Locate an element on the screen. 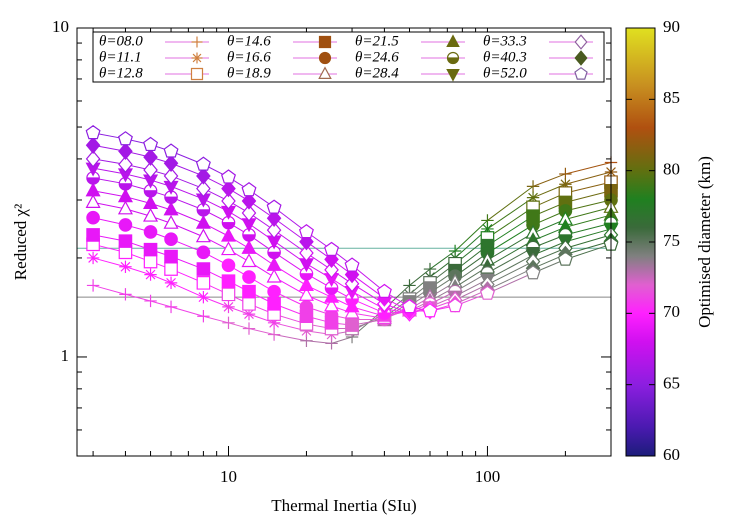 This screenshot has height=523, width=747. legend-label: θ=11.1 is located at coordinates (120, 57).